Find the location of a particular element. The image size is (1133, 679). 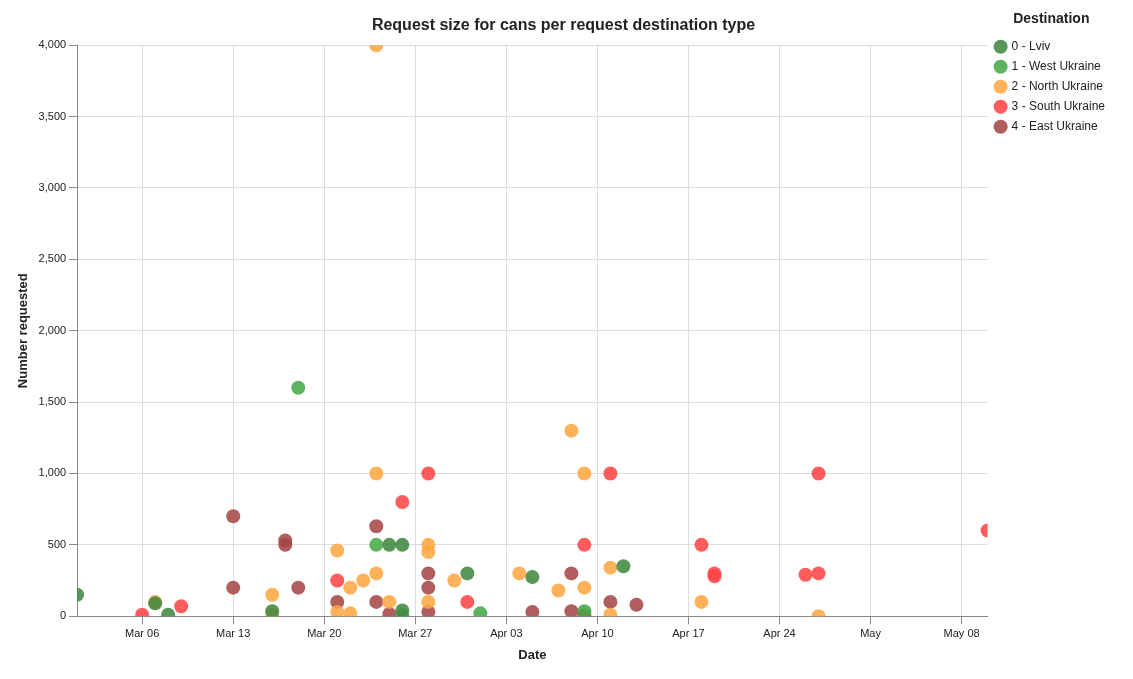

x-tick-label: May 08 is located at coordinates (961, 632).